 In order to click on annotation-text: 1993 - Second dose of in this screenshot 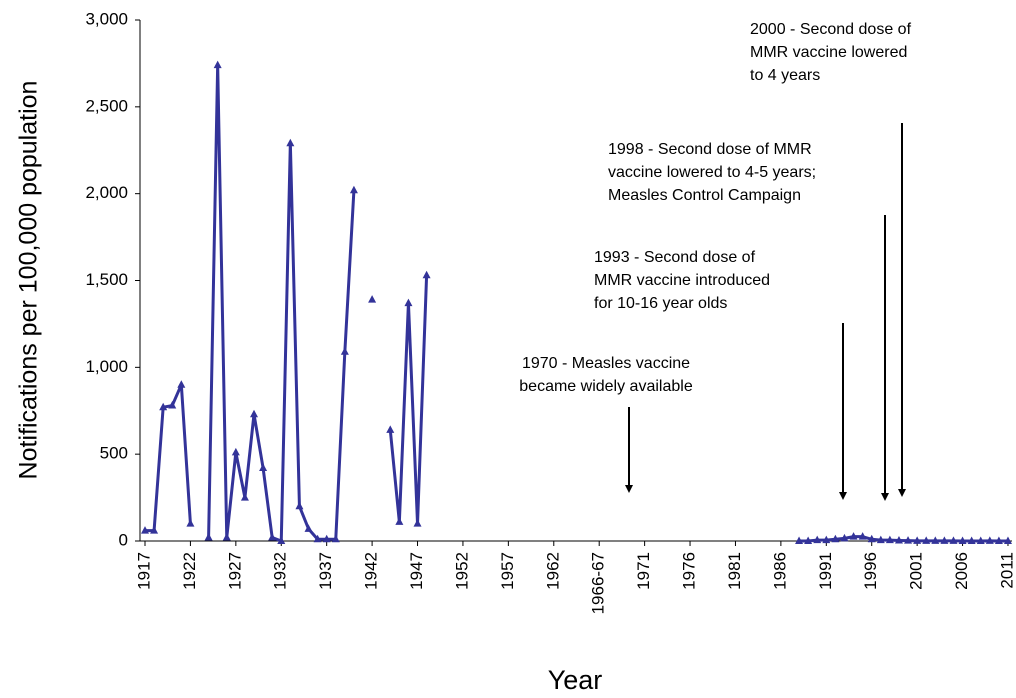, I will do `click(675, 257)`.